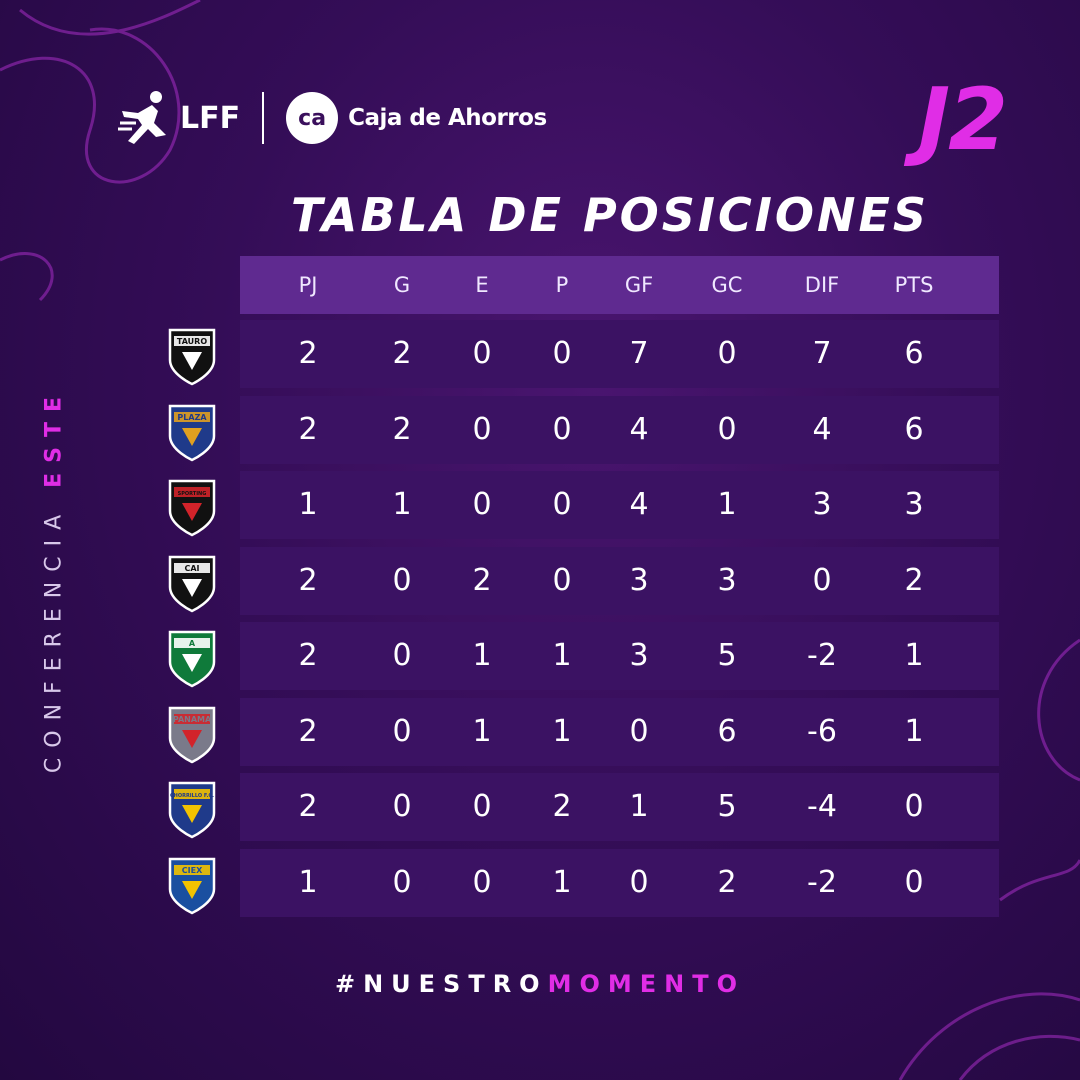  What do you see at coordinates (914, 580) in the screenshot?
I see `cell-pts: 2` at bounding box center [914, 580].